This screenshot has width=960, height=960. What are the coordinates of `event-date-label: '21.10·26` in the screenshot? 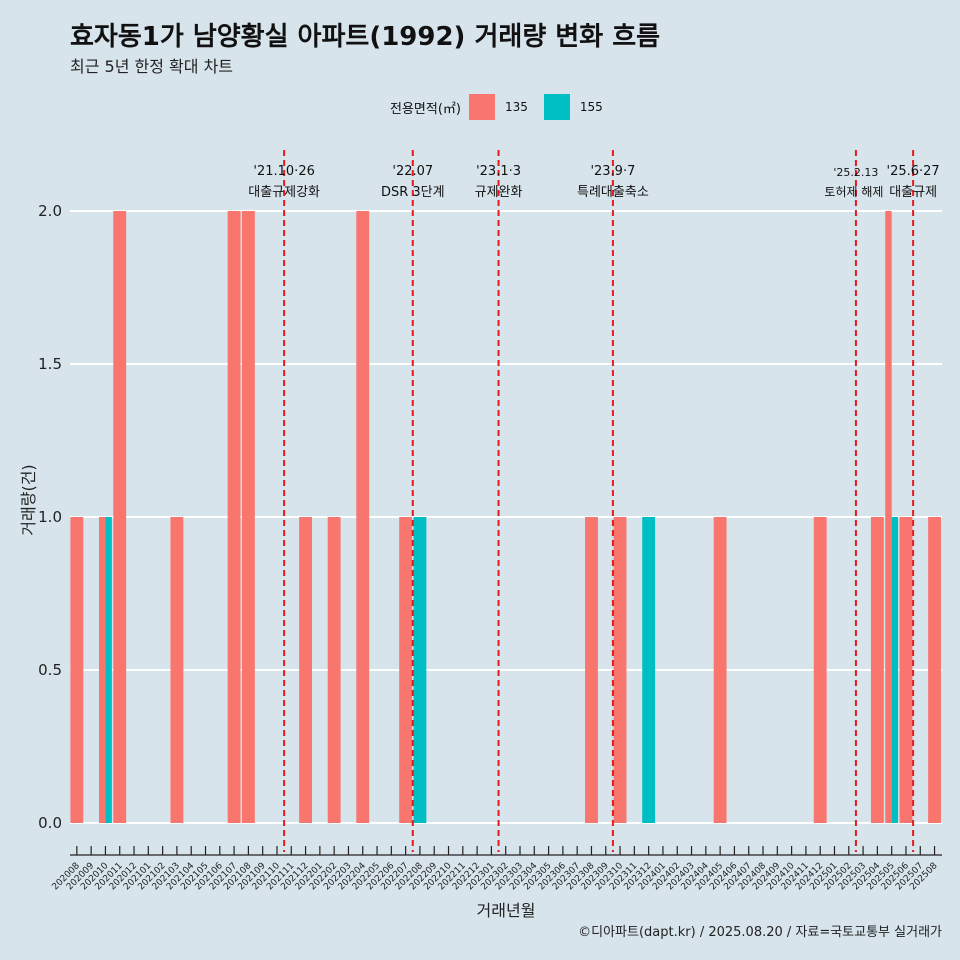 It's located at (283, 171).